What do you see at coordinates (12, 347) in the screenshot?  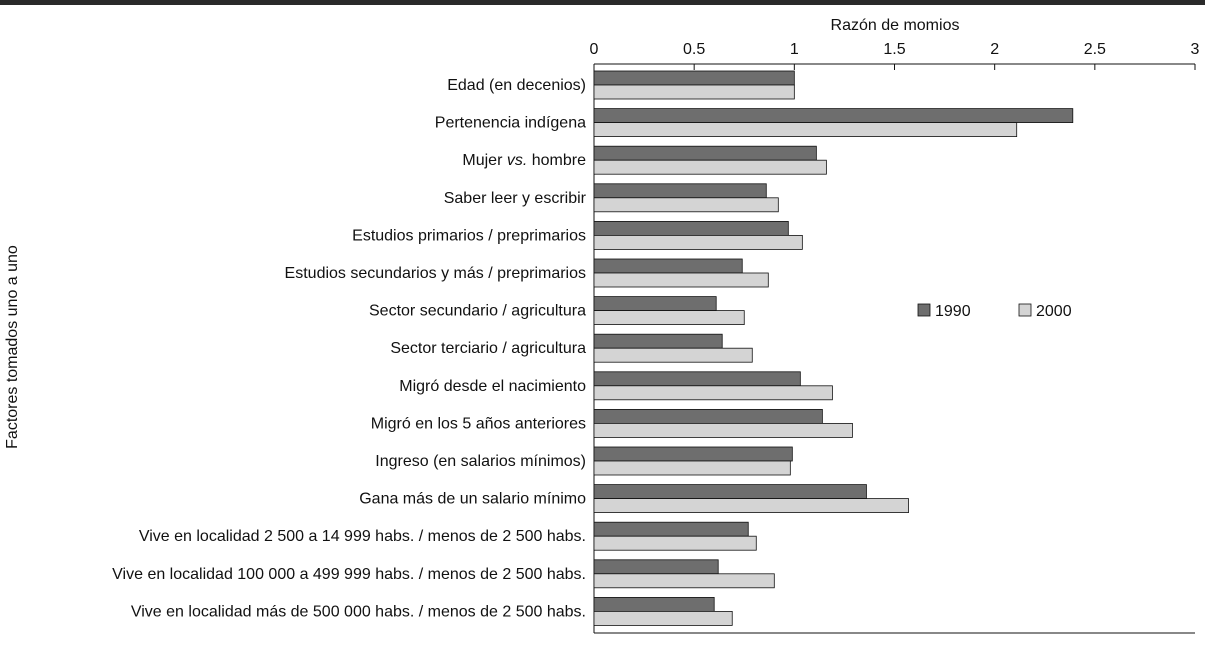 I see `y-axis-title: Factores tomados uno a uno` at bounding box center [12, 347].